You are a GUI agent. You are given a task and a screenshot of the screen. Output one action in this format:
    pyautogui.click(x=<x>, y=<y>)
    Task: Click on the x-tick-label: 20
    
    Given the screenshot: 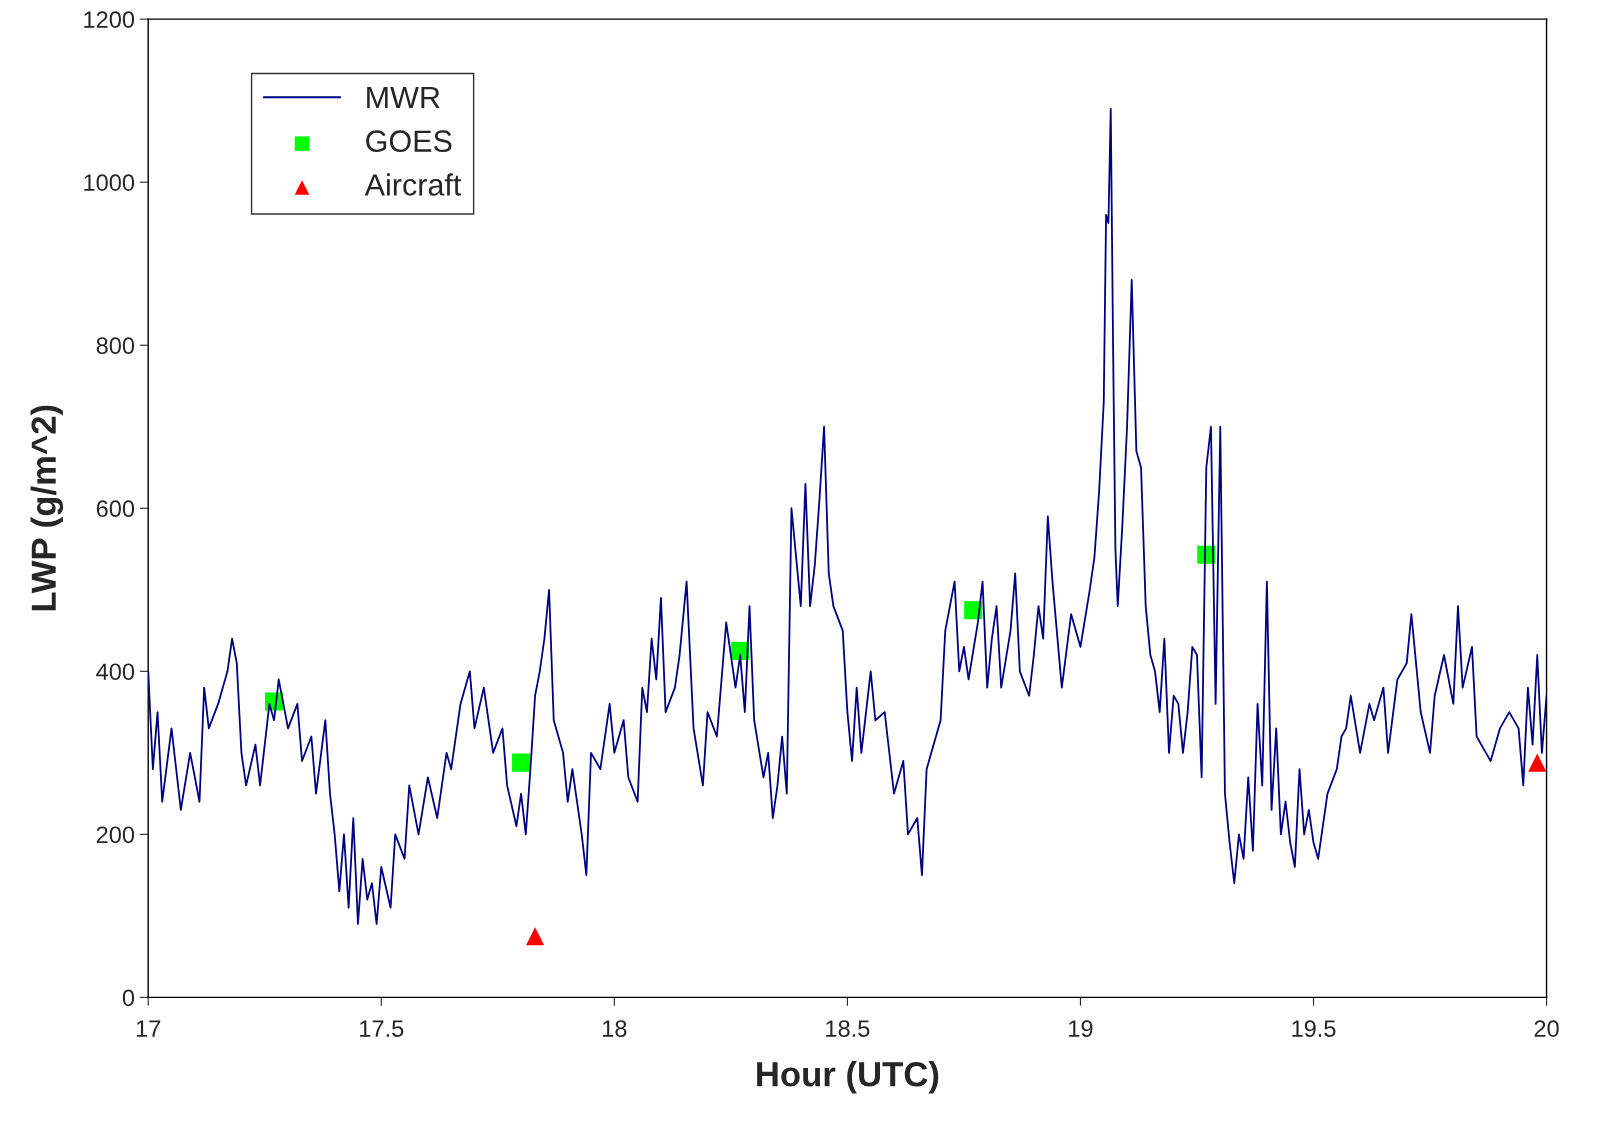 What is the action you would take?
    pyautogui.click(x=1546, y=1028)
    